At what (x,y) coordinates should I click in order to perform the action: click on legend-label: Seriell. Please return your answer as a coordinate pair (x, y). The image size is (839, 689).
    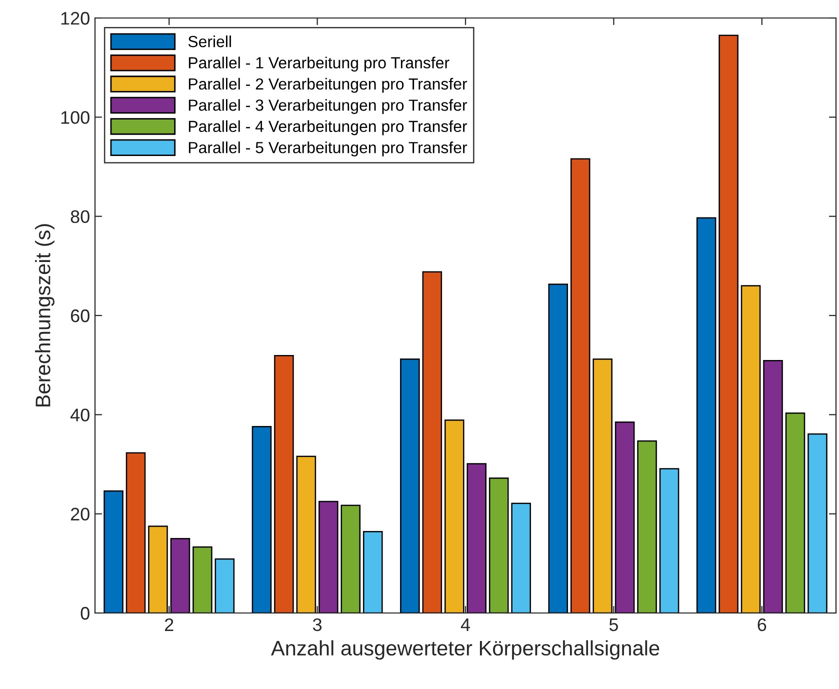
    Looking at the image, I should click on (209, 41).